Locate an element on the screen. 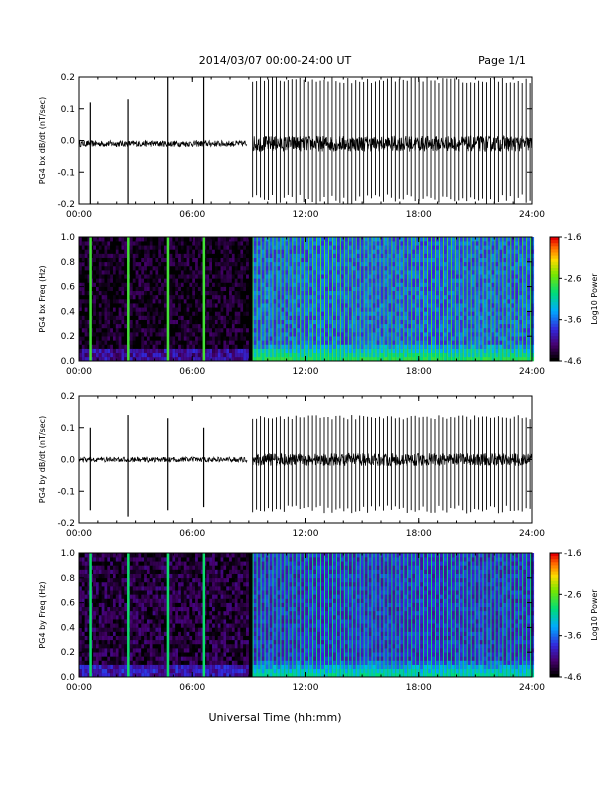  pulse-strip is located at coordinates (475, 299).